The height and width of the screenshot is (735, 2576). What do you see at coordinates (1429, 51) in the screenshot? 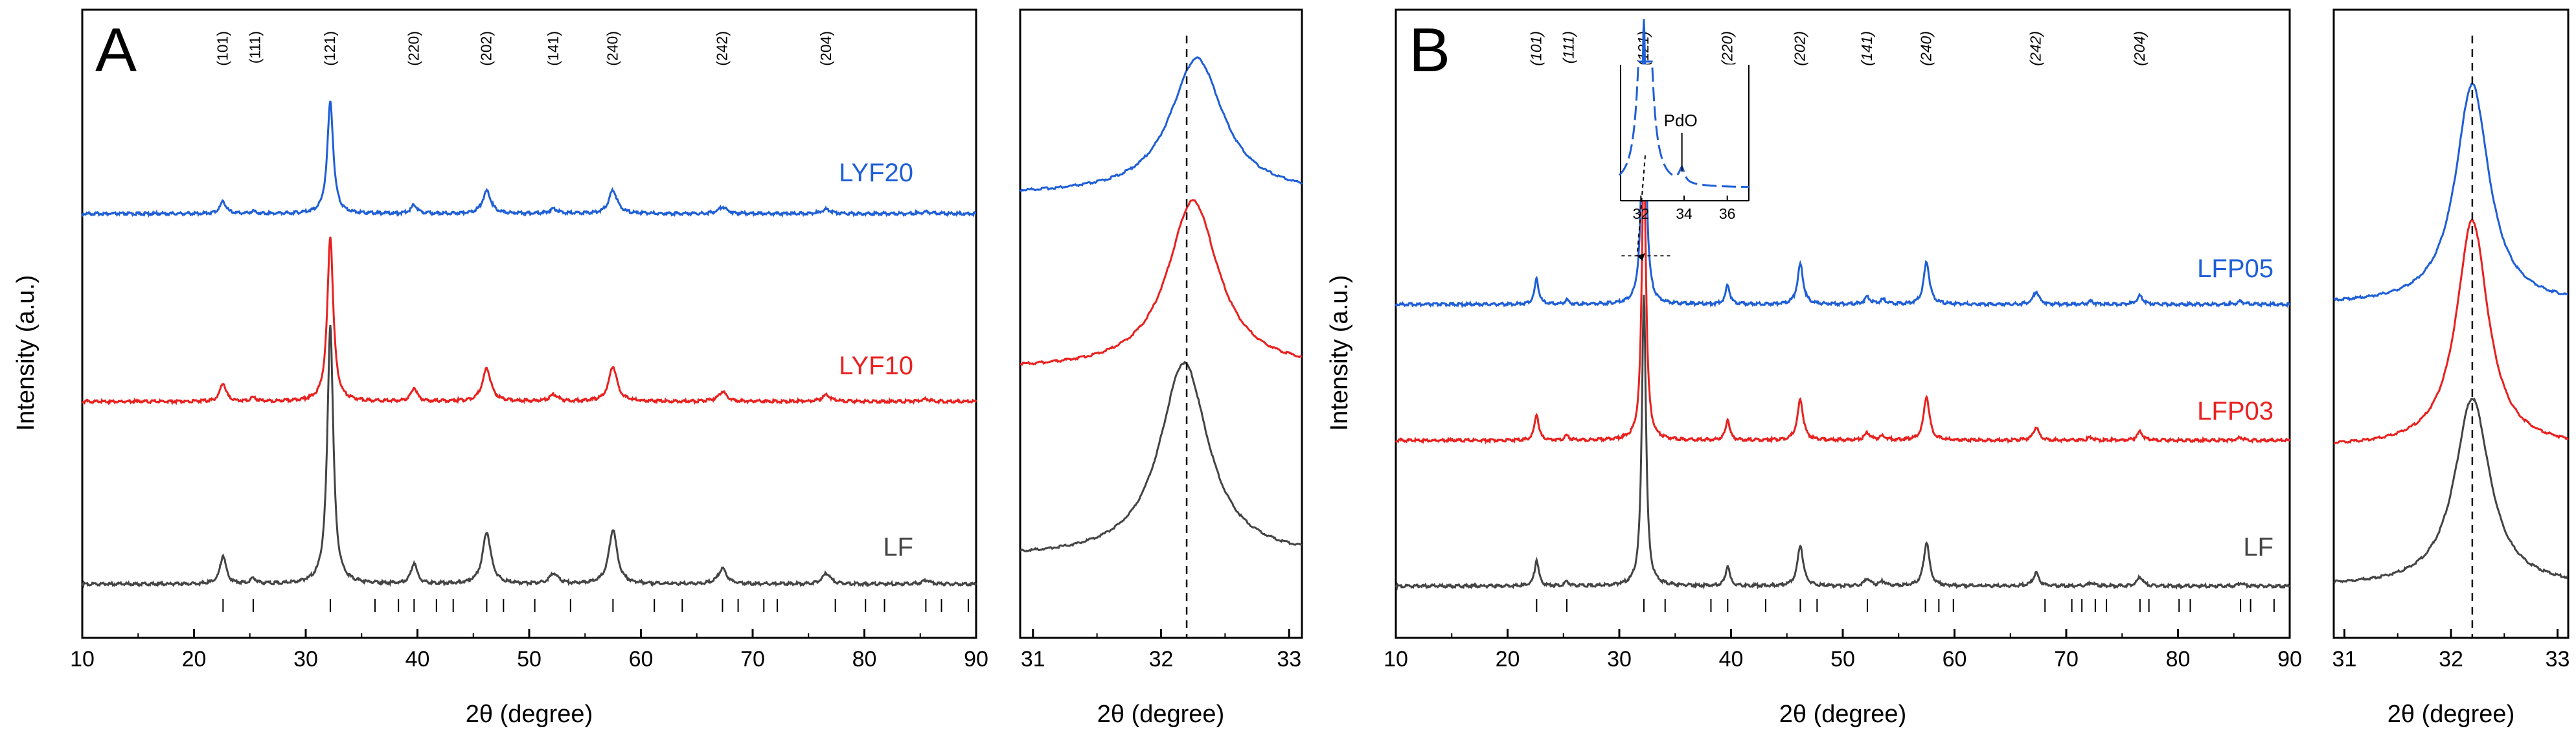
I see `panel-label: B` at bounding box center [1429, 51].